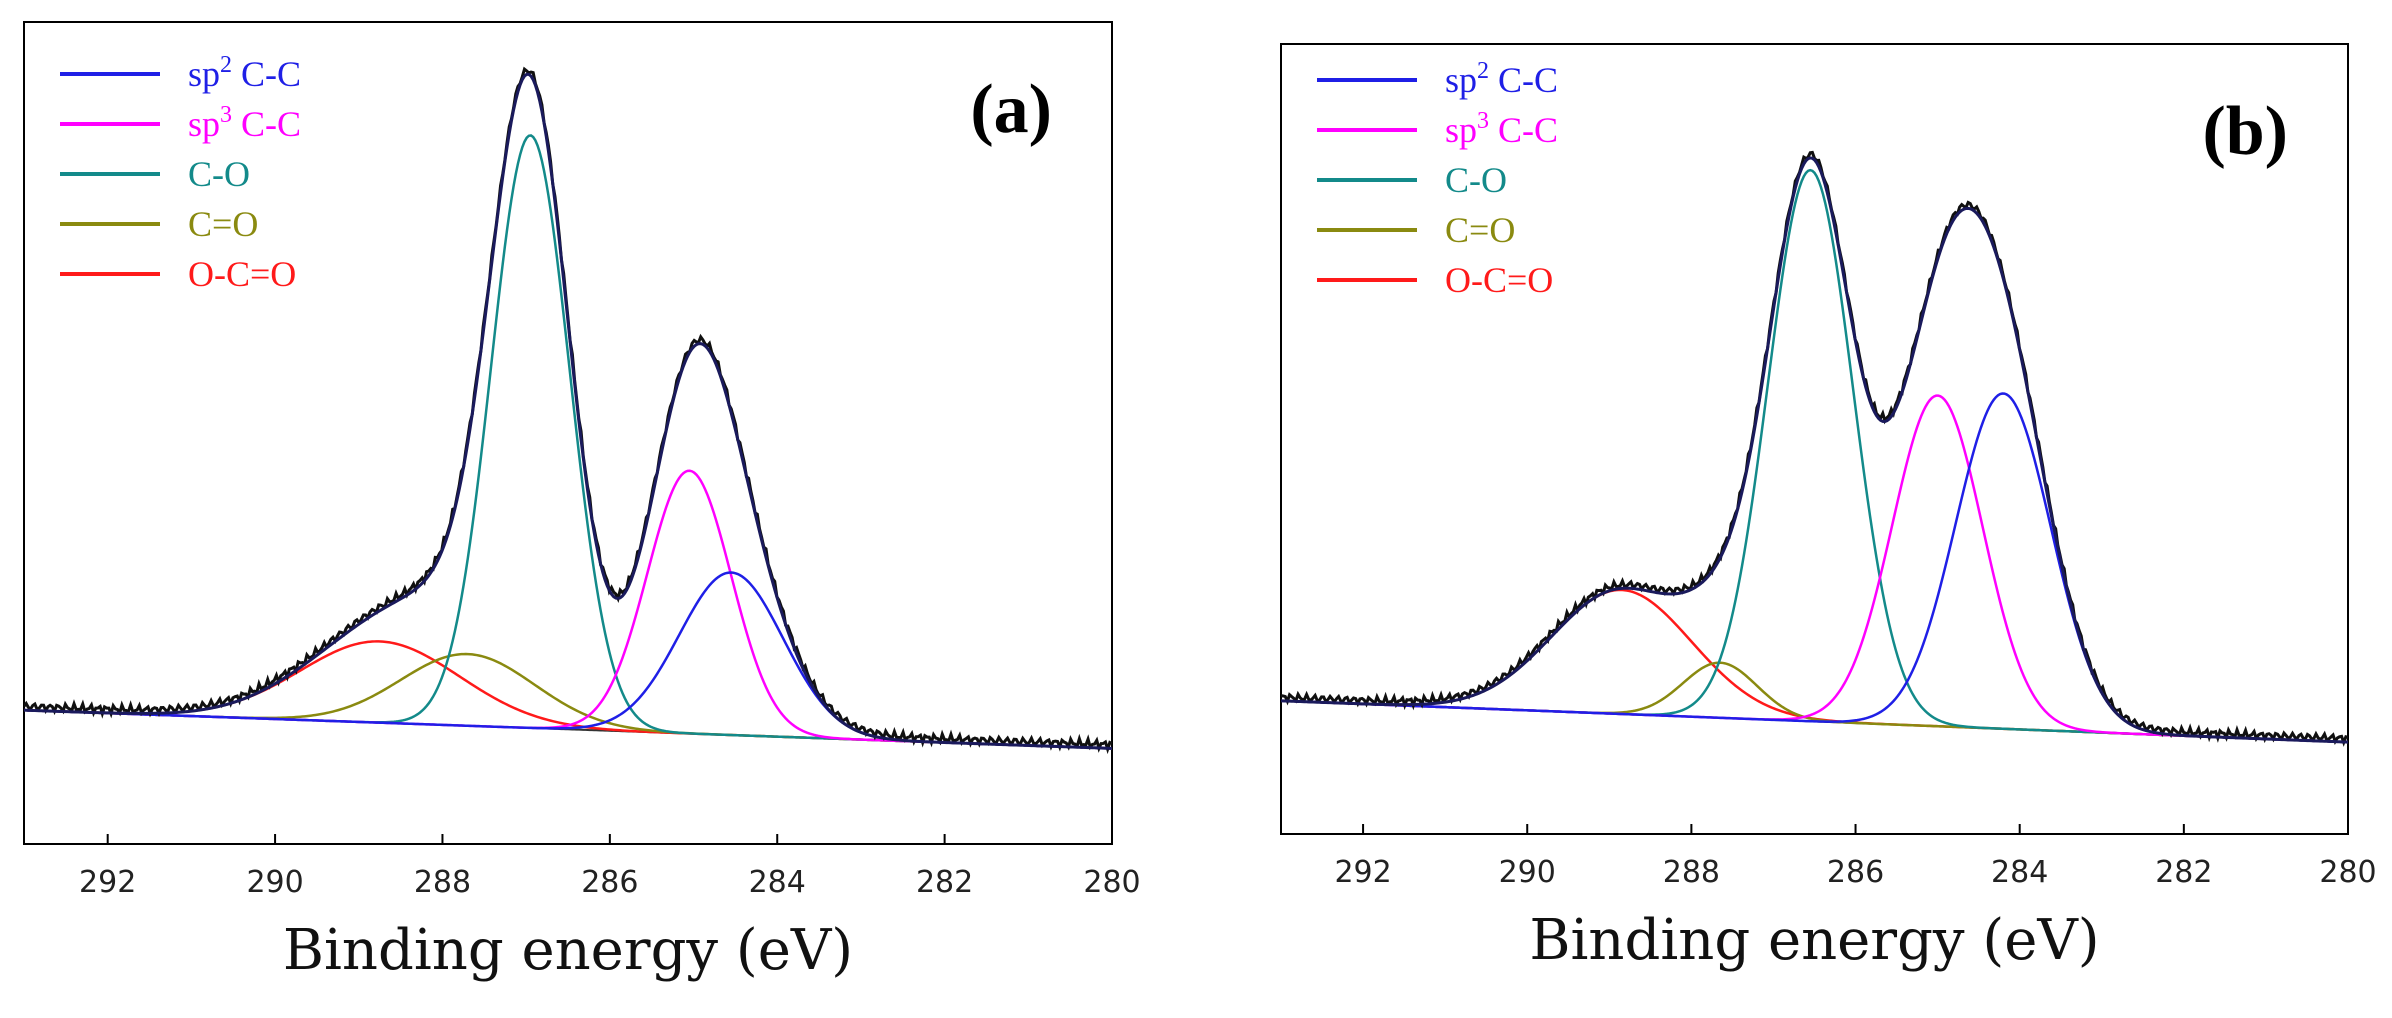 The width and height of the screenshot is (2392, 1018). I want to click on series-sp2, so click(568, 660).